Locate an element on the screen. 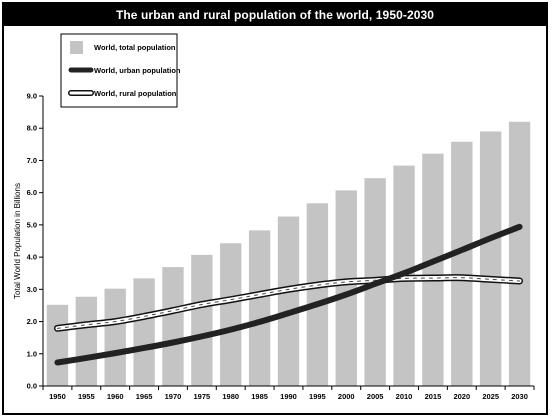  y-tick-label: 0.0 is located at coordinates (32, 386).